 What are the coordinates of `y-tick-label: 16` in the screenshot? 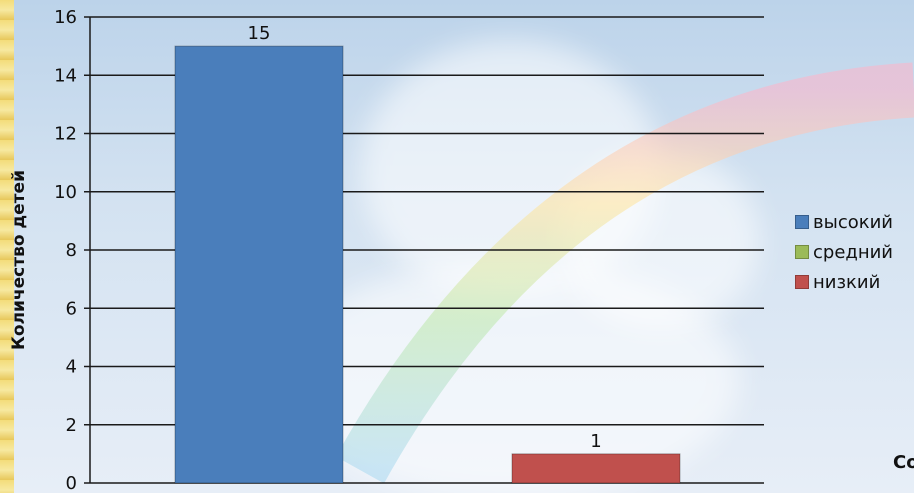 It's located at (65, 17).